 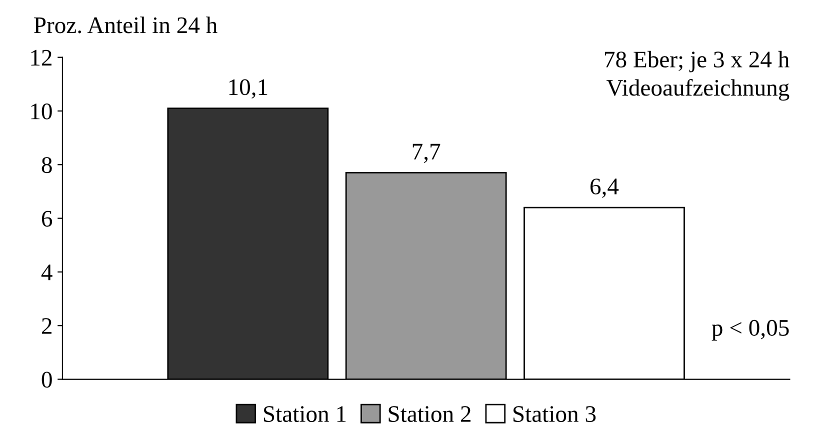 I want to click on y-tick-label: 6, so click(x=47, y=218).